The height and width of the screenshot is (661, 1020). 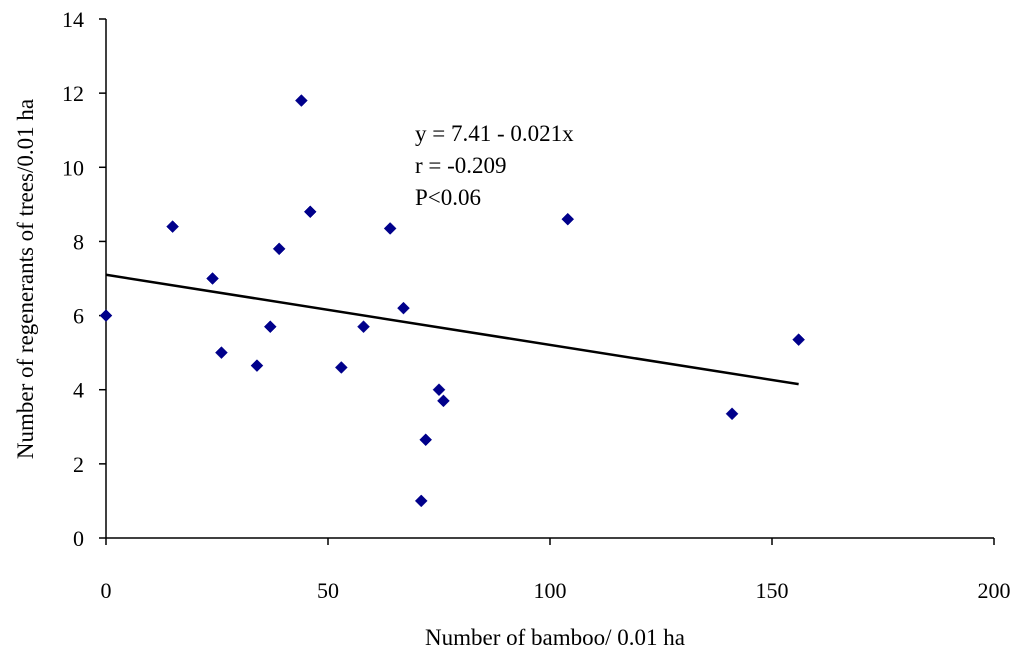 I want to click on y-tick-label: 12, so click(x=73, y=93).